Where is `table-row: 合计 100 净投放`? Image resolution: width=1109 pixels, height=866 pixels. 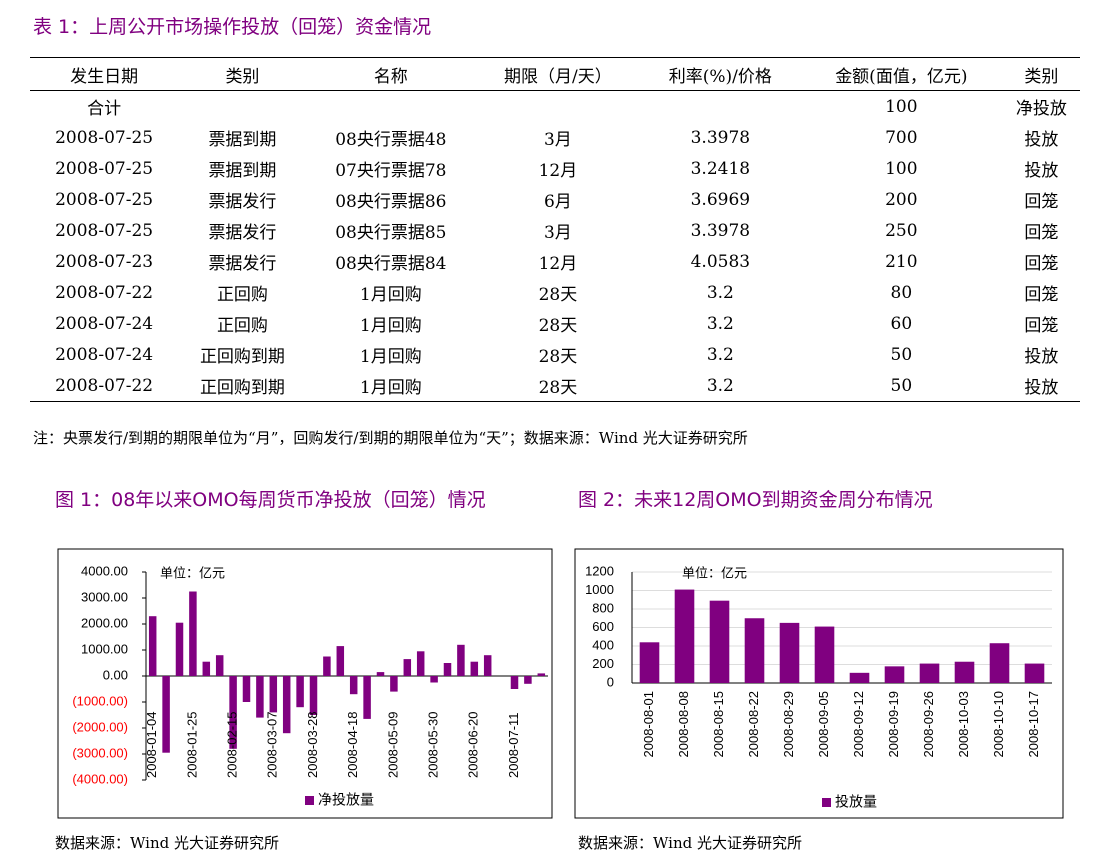
table-row: 合计 100 净投放 is located at coordinates (555, 107).